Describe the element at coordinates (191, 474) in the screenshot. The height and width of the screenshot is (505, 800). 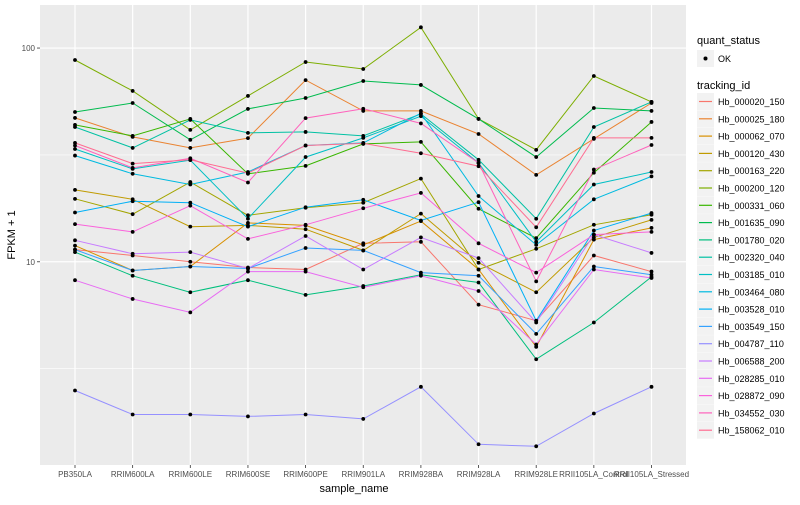
I see `x-tick-label: RRIM600LE` at that location.